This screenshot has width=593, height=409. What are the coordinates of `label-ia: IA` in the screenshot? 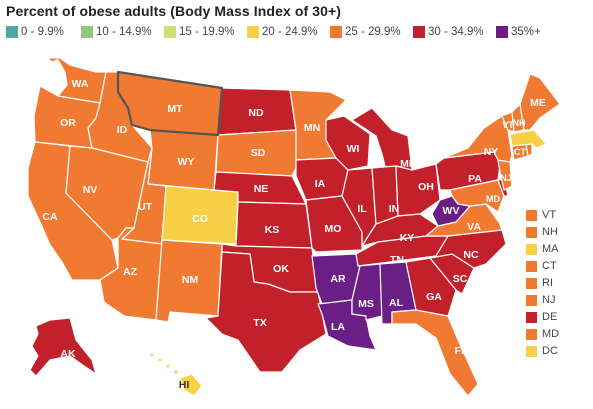 It's located at (320, 184).